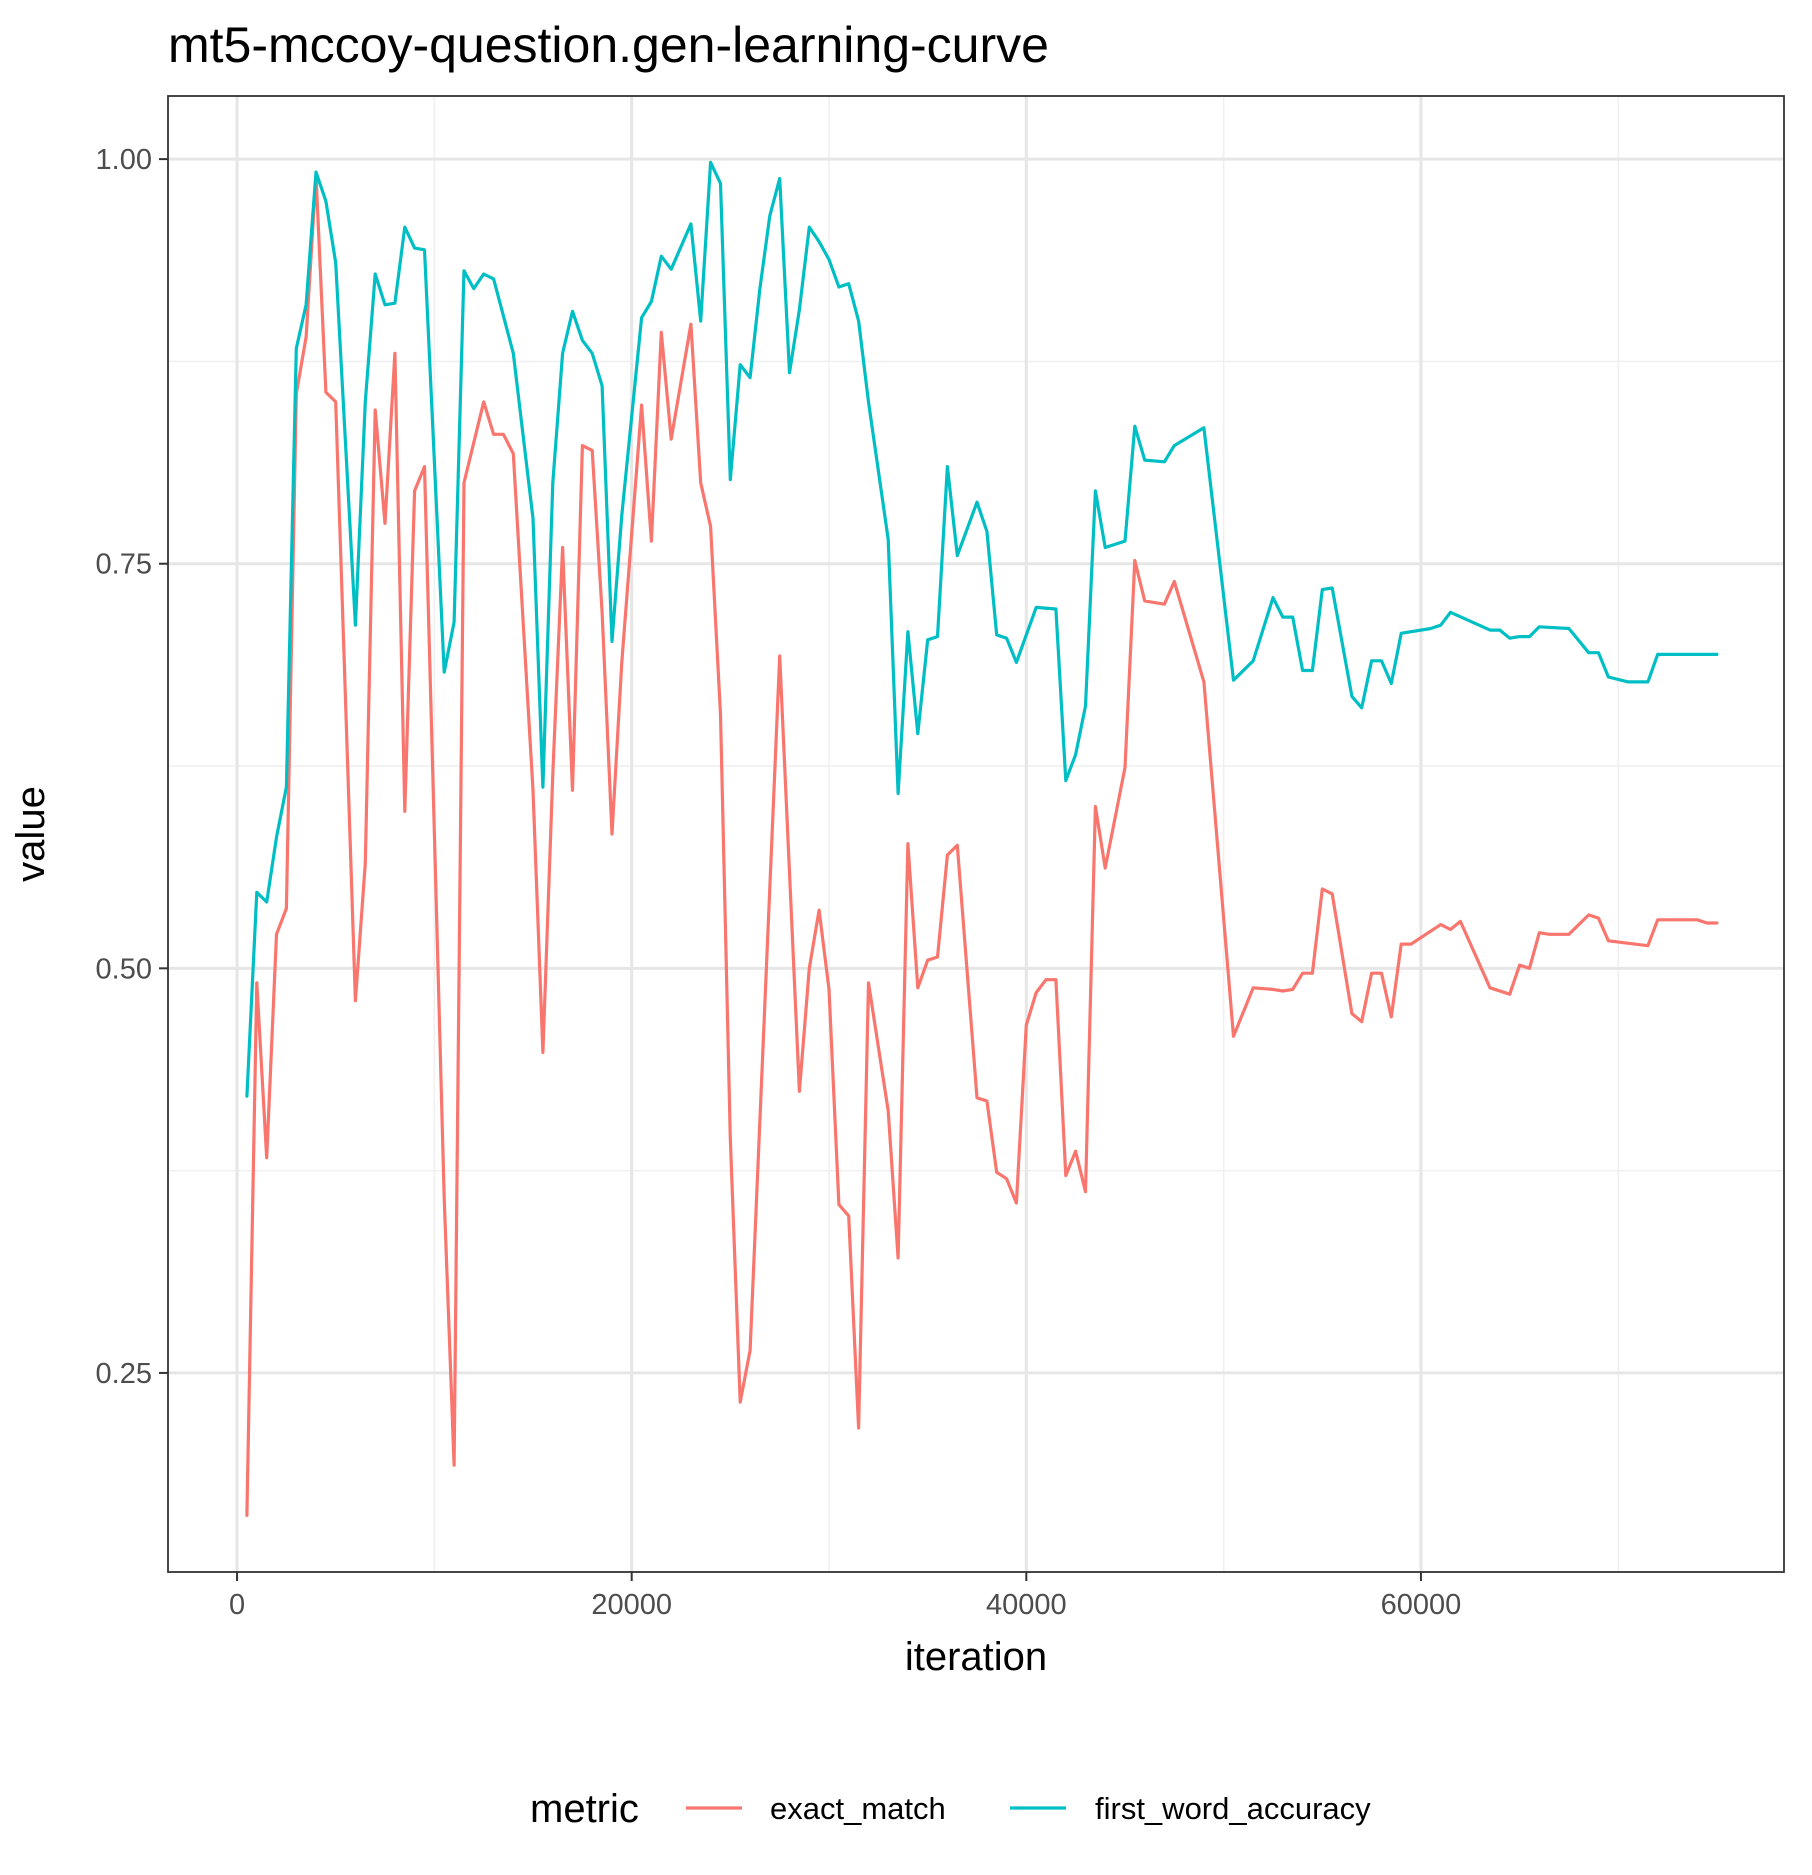 This screenshot has width=1812, height=1875. What do you see at coordinates (124, 1374) in the screenshot?
I see `y-tick-label: 0.25` at bounding box center [124, 1374].